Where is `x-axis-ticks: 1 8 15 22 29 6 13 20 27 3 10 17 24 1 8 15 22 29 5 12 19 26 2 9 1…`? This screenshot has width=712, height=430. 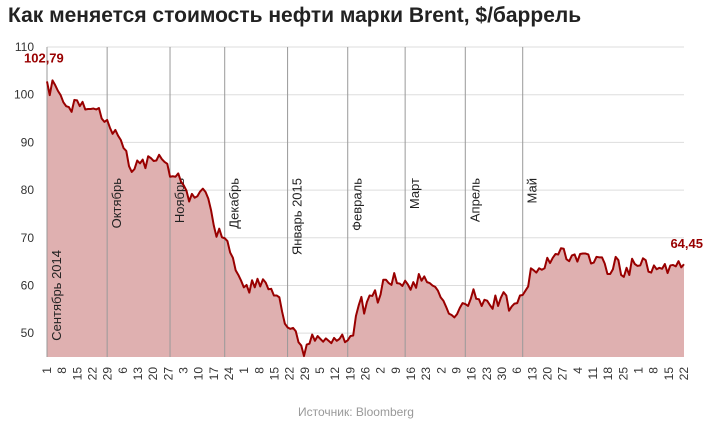 x-axis-ticks: 1 8 15 22 29 6 13 20 27 3 10 17 24 1 8 15 22 29 5 12 19 26 2 9 1… is located at coordinates (365, 374).